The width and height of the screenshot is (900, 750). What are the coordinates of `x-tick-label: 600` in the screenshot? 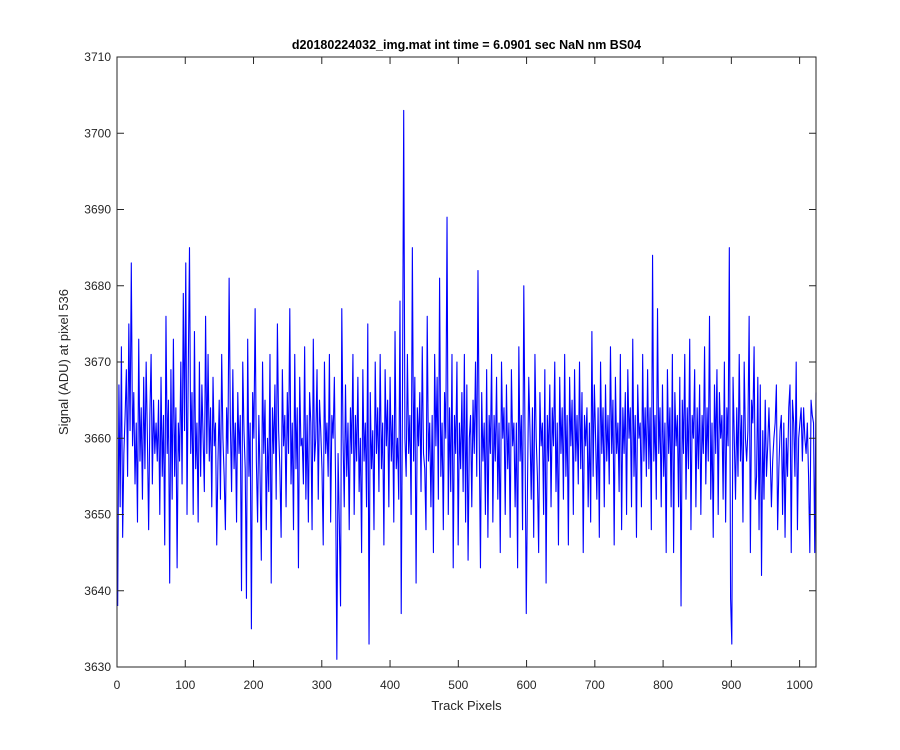 It's located at (527, 685).